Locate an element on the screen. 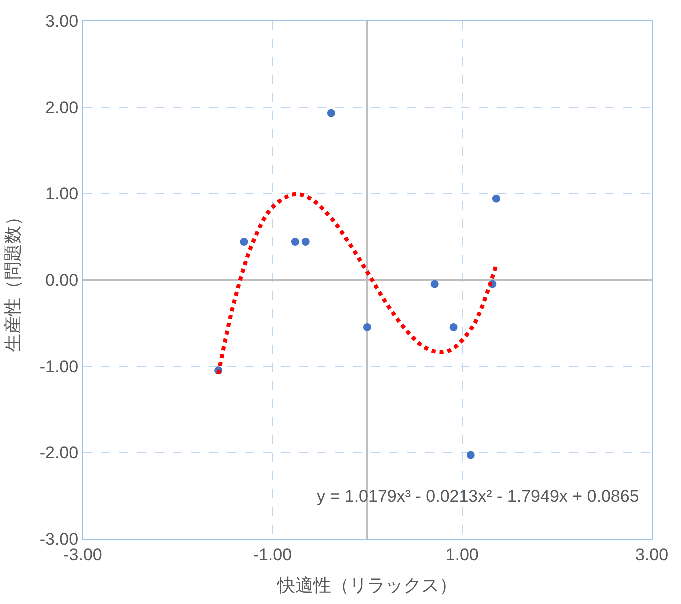 The image size is (681, 604). x-tick-label: 1.00 is located at coordinates (462, 554).